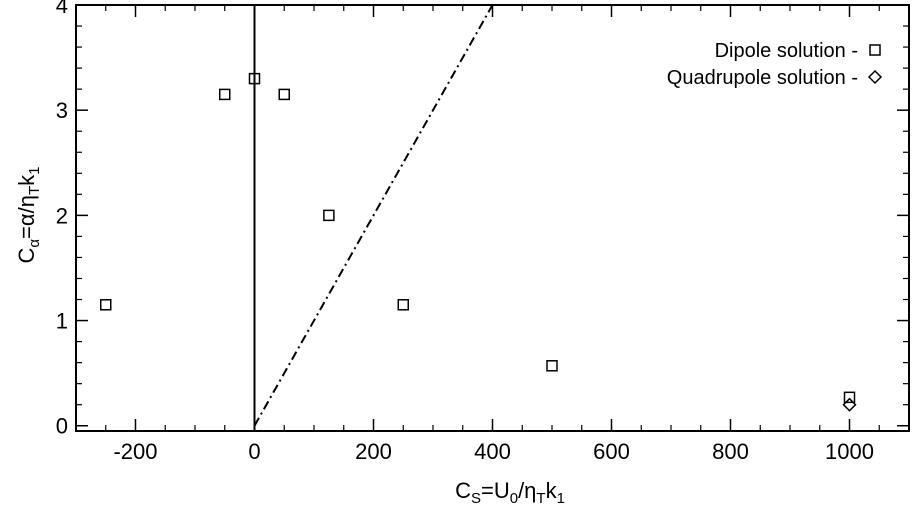  What do you see at coordinates (62, 9) in the screenshot?
I see `y-tick-label: 4` at bounding box center [62, 9].